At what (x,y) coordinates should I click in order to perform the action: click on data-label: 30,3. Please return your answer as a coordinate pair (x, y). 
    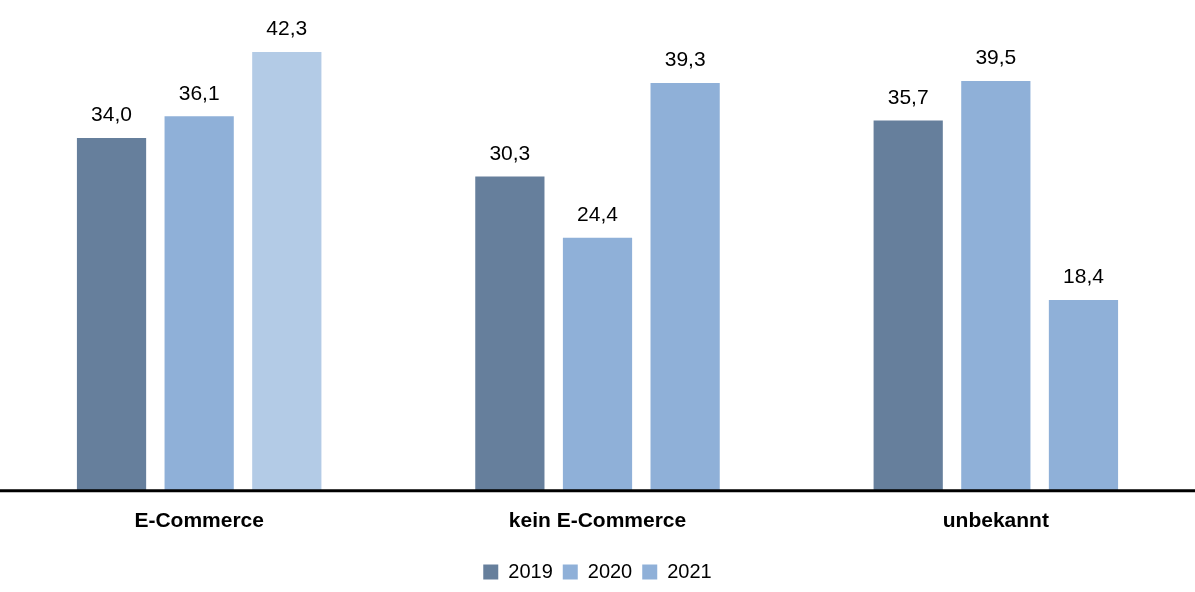
    Looking at the image, I should click on (510, 152).